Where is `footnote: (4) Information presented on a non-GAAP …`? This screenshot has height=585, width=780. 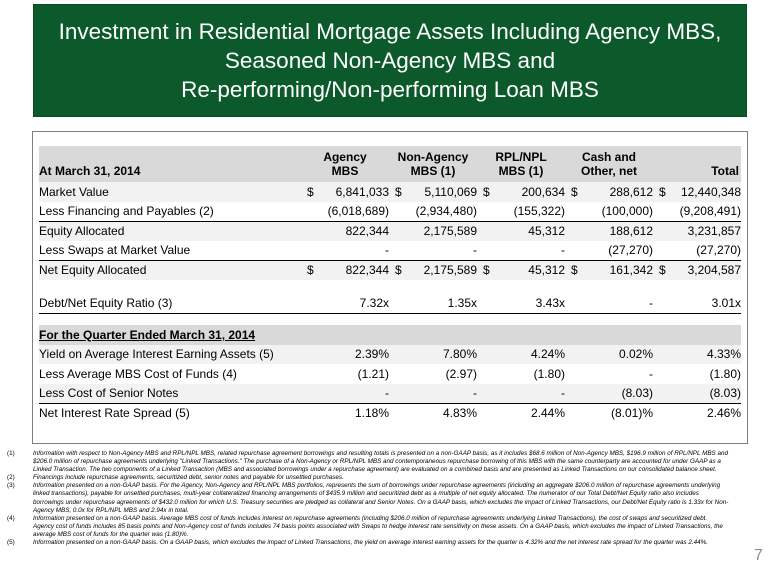 footnote: (4) Information presented on a non-GAAP … is located at coordinates (368, 527).